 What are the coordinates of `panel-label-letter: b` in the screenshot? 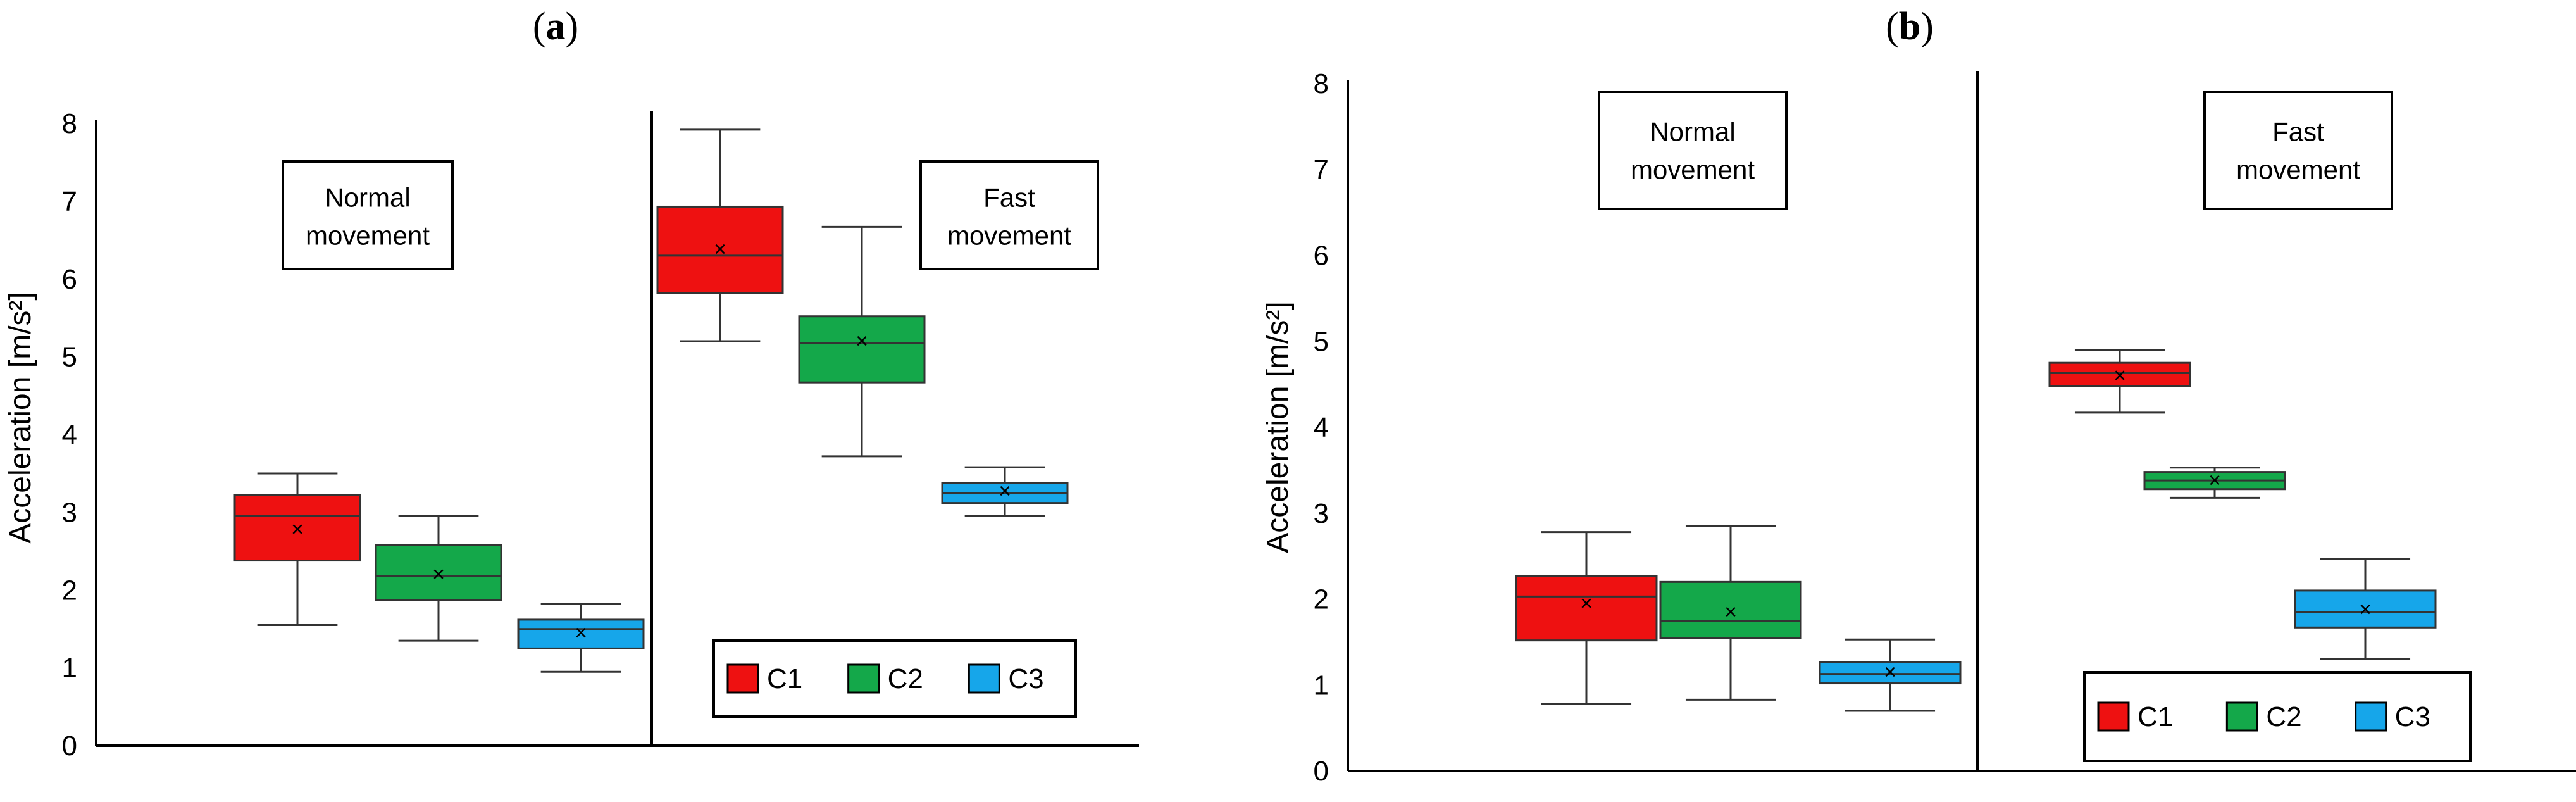 It's located at (1910, 26).